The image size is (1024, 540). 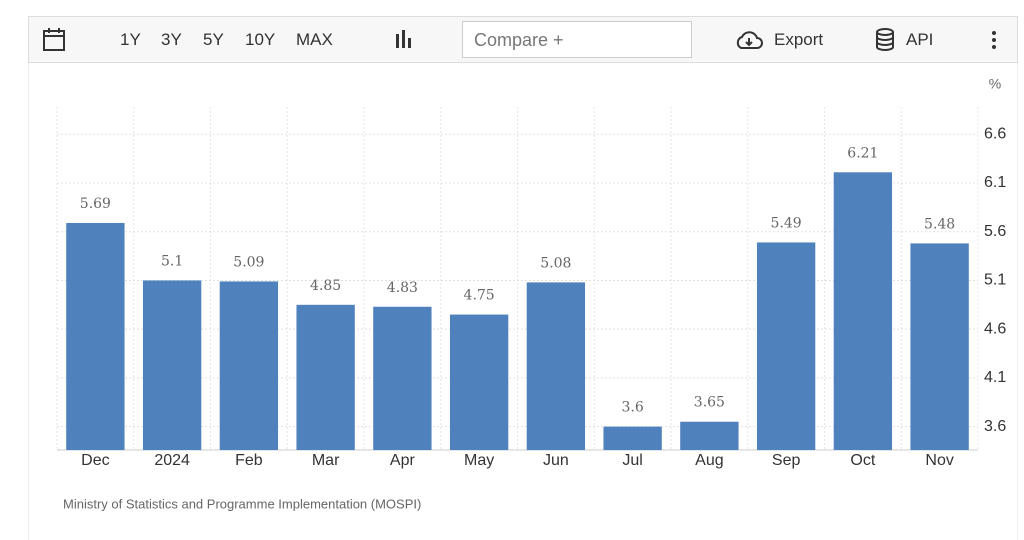 What do you see at coordinates (749, 41) in the screenshot?
I see `export-icon` at bounding box center [749, 41].